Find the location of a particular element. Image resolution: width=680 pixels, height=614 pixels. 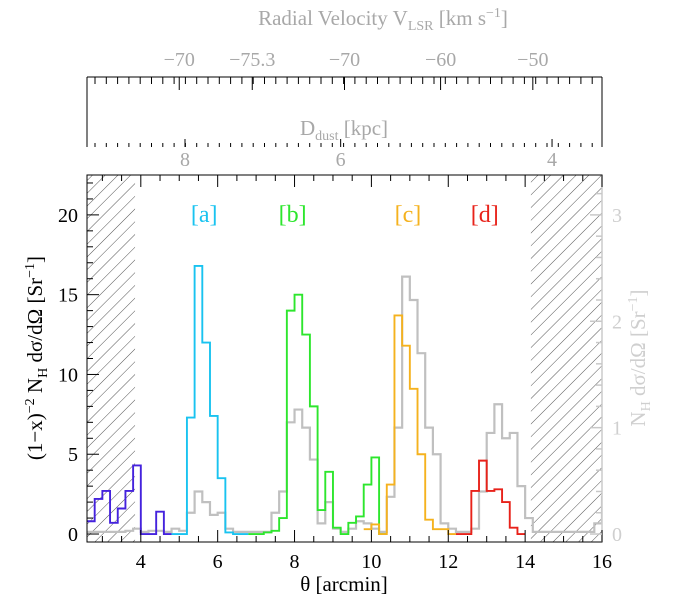

velocity-axis-ticks: −70 −75.3 −70 −60 −50 is located at coordinates (356, 69).